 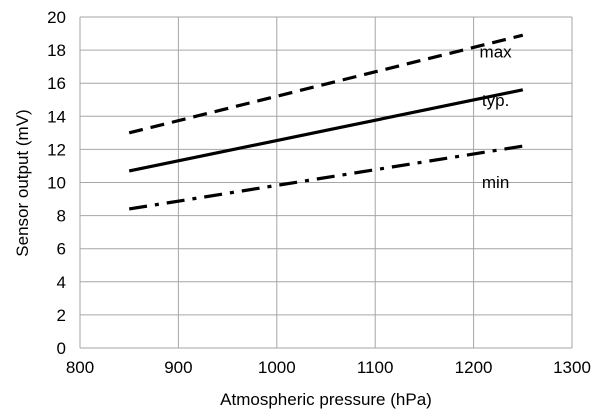 I want to click on y-tick-label: 8, so click(x=61, y=216).